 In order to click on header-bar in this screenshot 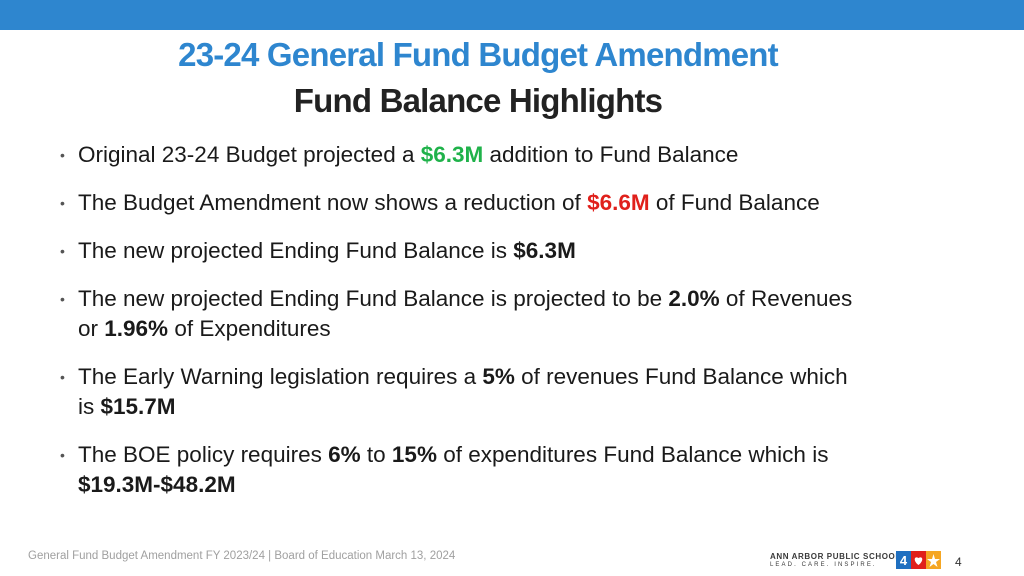, I will do `click(512, 15)`.